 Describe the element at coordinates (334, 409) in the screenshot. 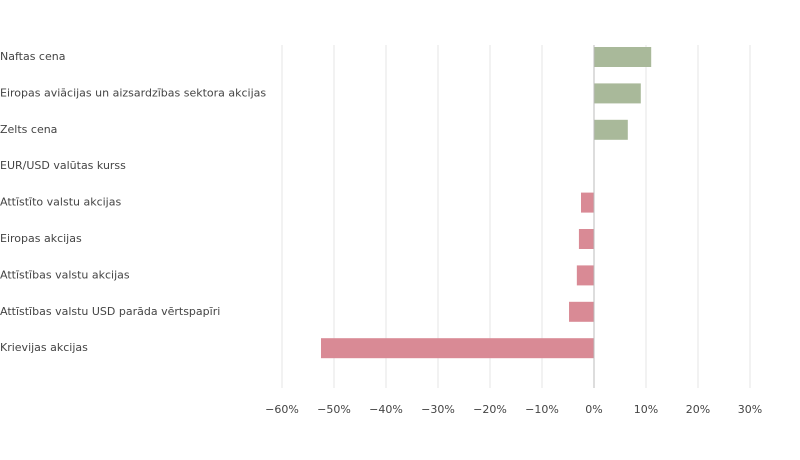

I see `x-tick-label: −50%` at that location.